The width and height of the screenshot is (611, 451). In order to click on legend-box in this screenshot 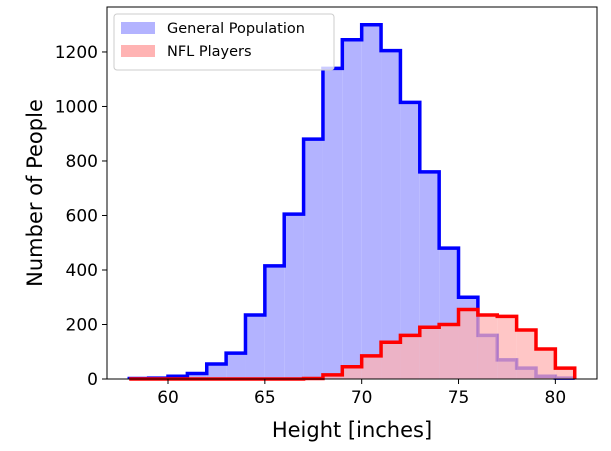, I will do `click(224, 42)`.